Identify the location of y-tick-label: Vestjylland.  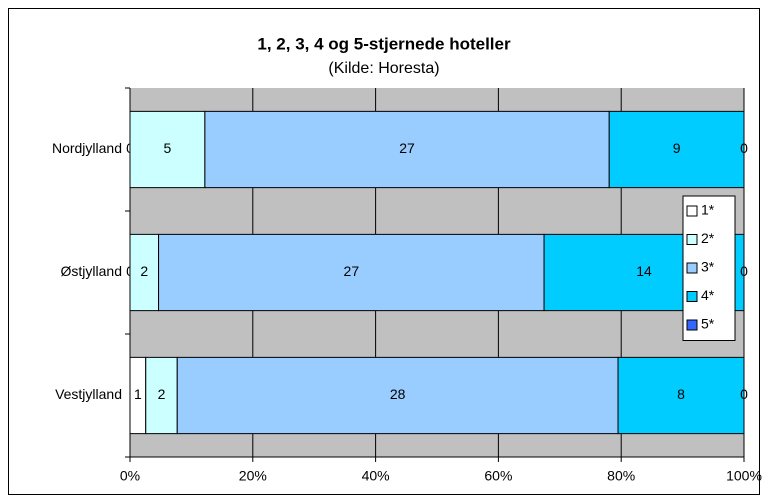
(88, 394).